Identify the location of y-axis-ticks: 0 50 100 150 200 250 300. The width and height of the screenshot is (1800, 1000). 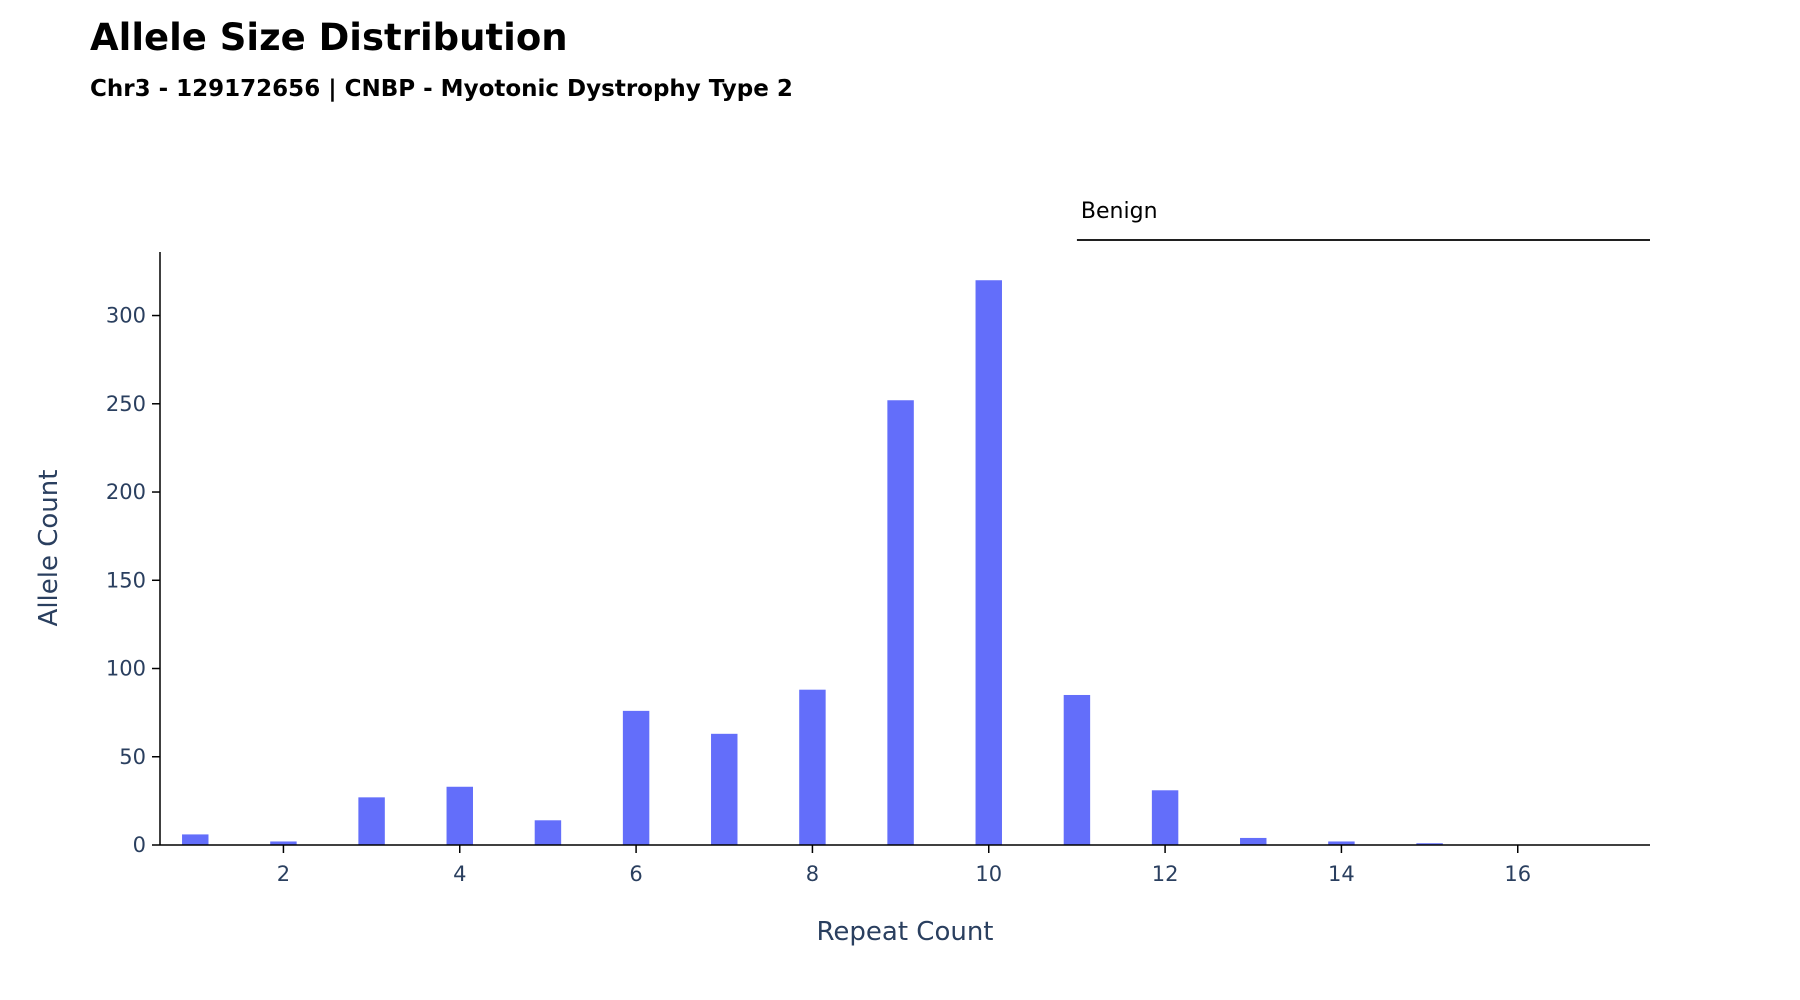
(133, 580).